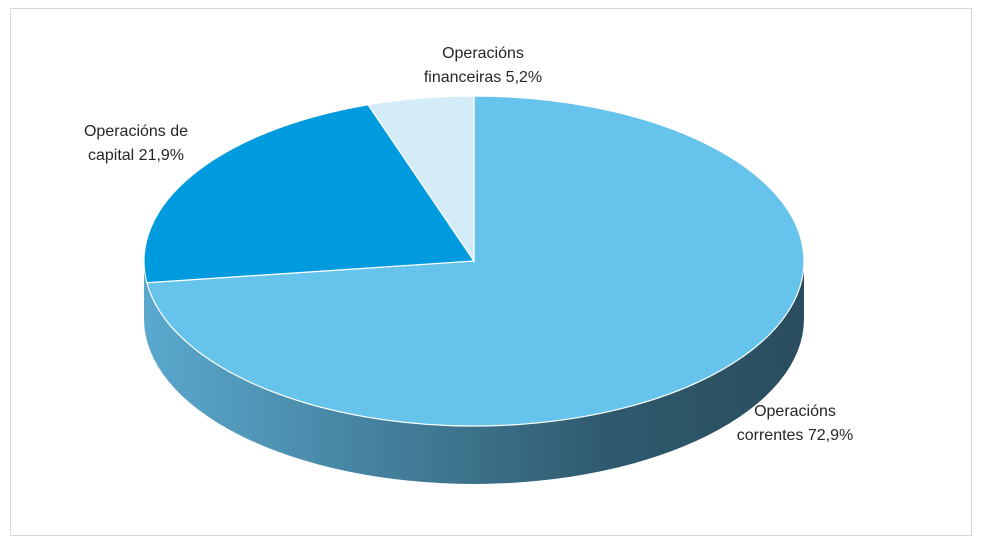  Describe the element at coordinates (136, 143) in the screenshot. I see `pie-label-capital: Operacións de capital 21,9%` at that location.